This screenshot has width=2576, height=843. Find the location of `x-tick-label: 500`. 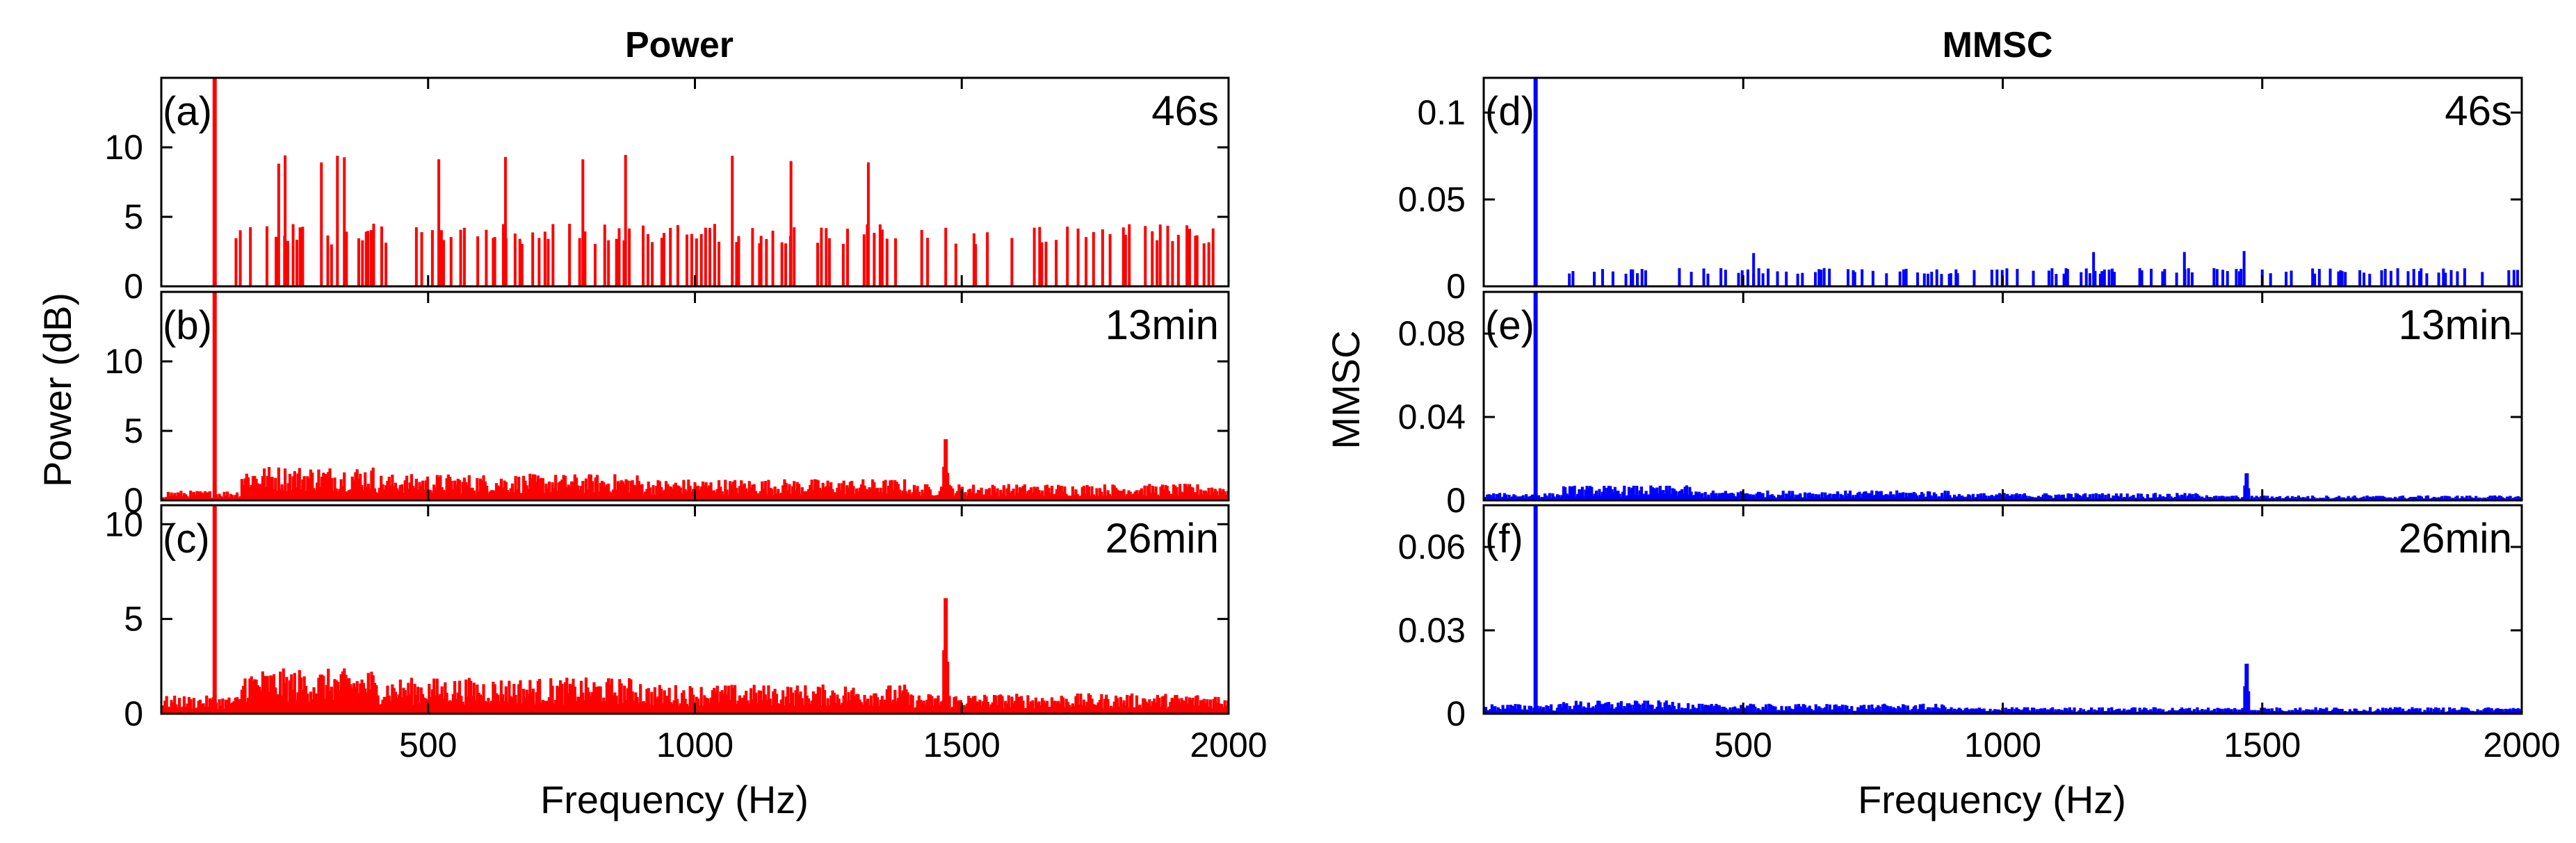

x-tick-label: 500 is located at coordinates (1743, 745).